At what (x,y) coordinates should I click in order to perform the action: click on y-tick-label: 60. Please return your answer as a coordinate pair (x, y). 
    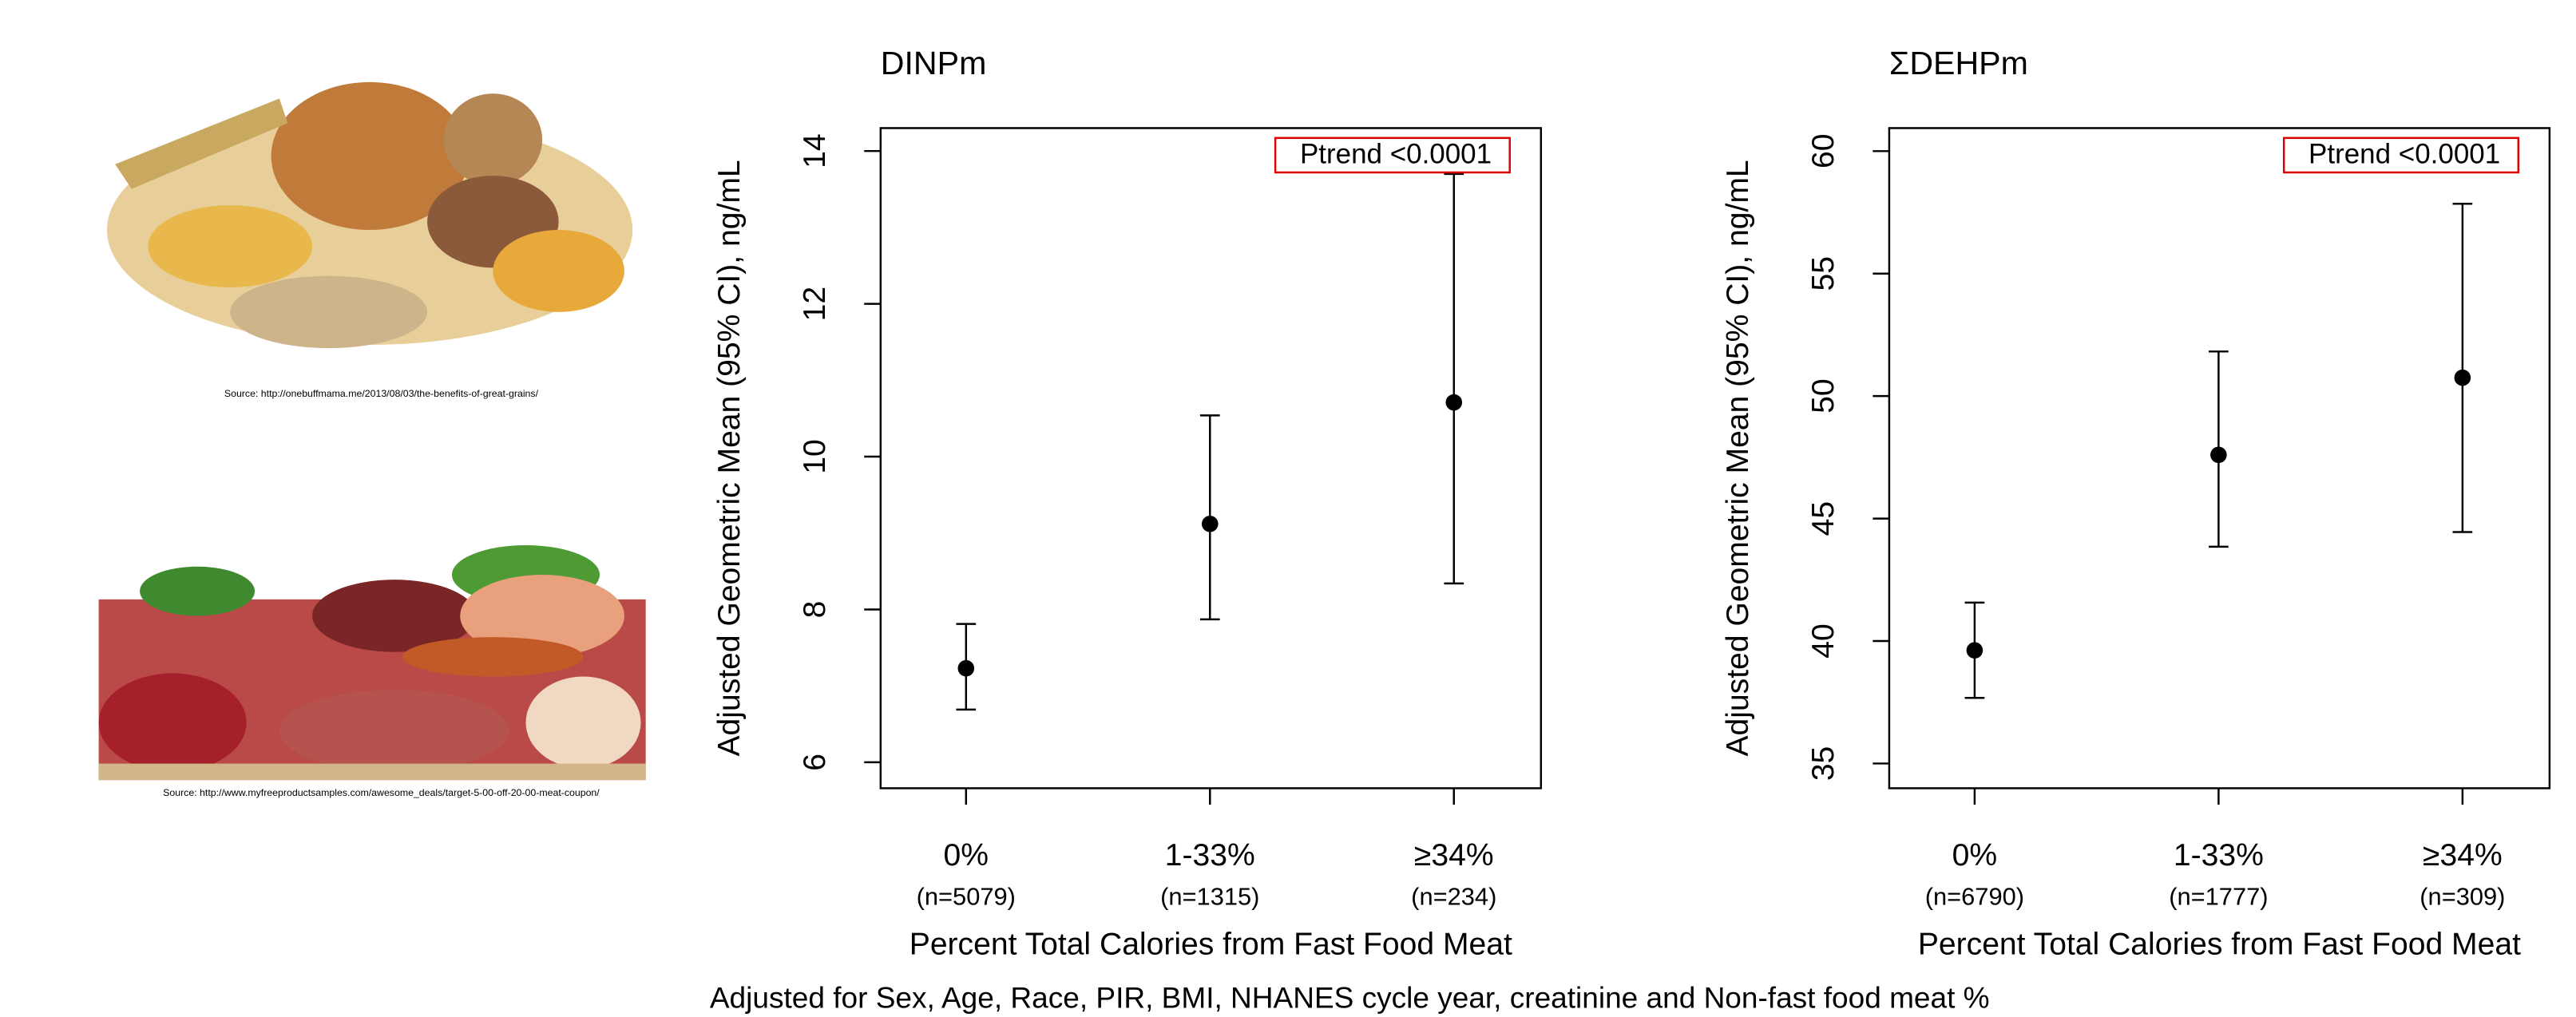
    Looking at the image, I should click on (1823, 151).